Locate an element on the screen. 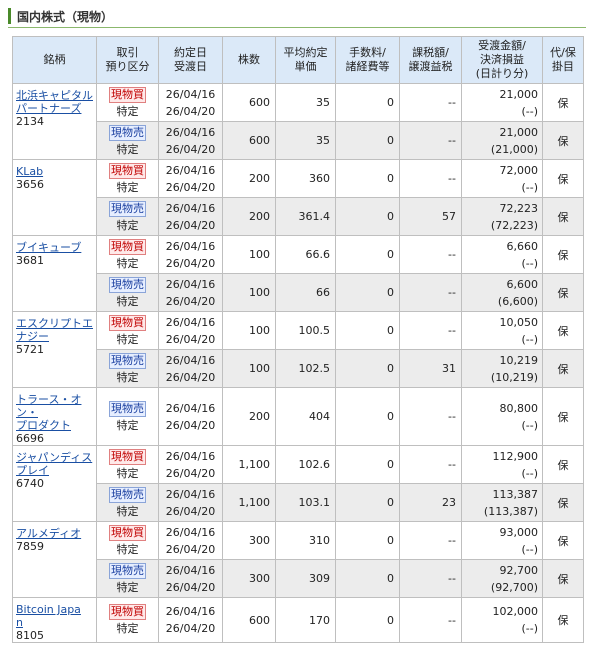  qty-cell: 100 is located at coordinates (249, 368).